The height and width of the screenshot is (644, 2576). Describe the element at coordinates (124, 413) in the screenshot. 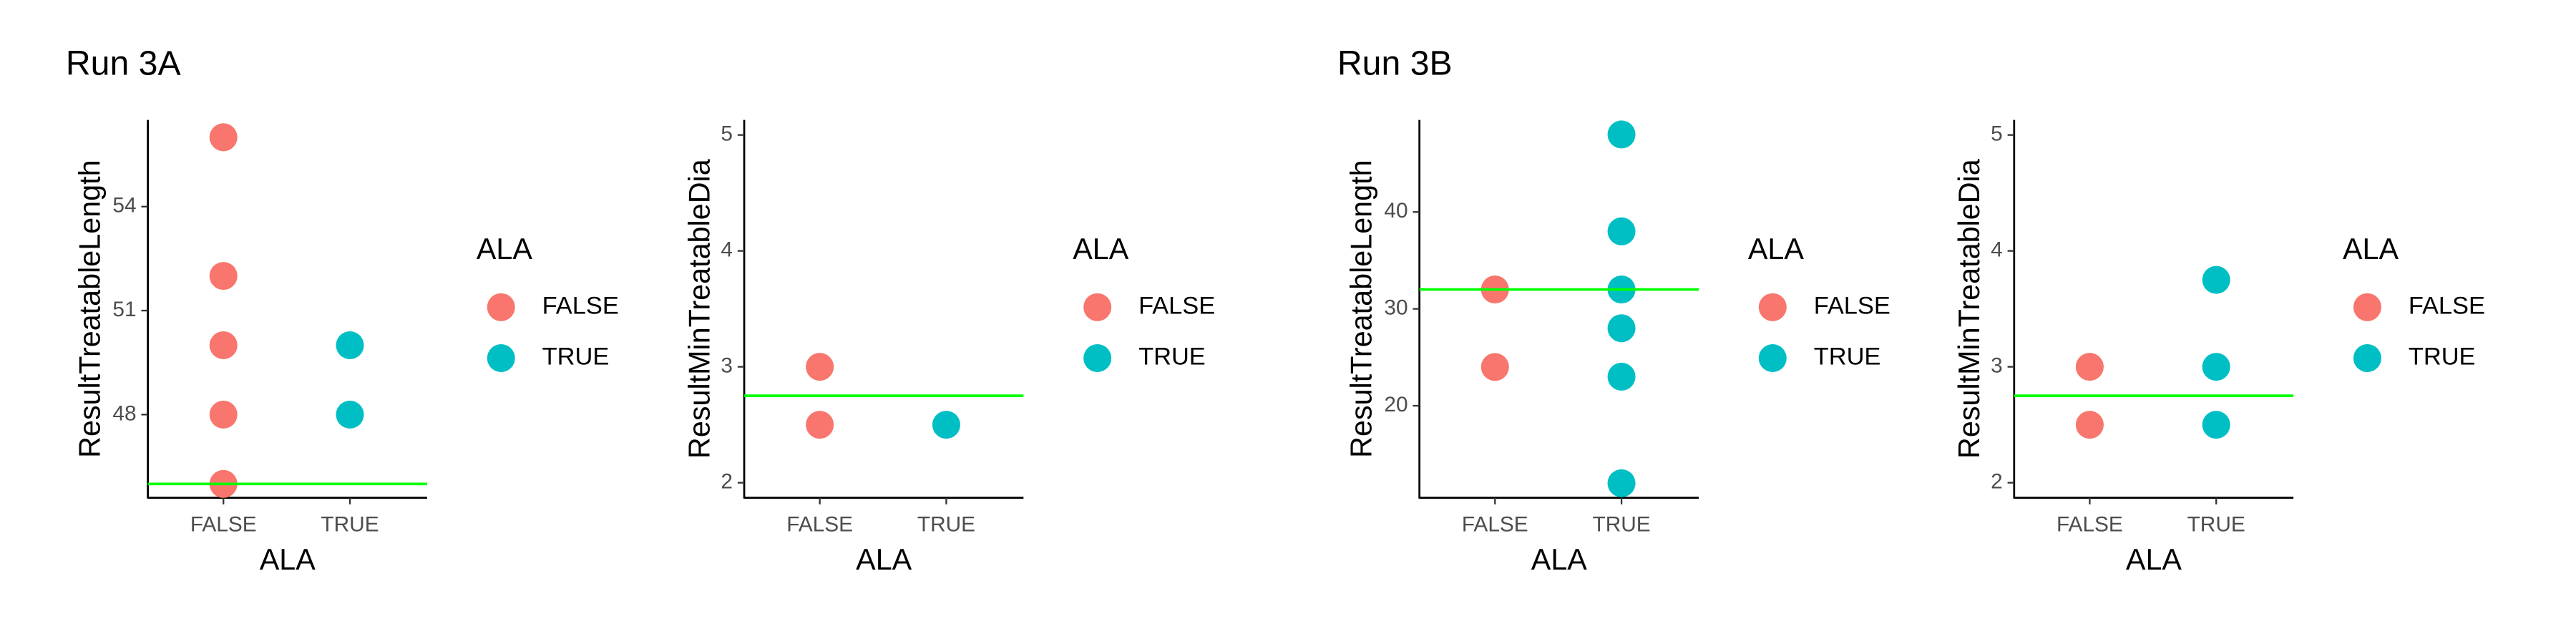

I see `y-tick-label: 48` at that location.